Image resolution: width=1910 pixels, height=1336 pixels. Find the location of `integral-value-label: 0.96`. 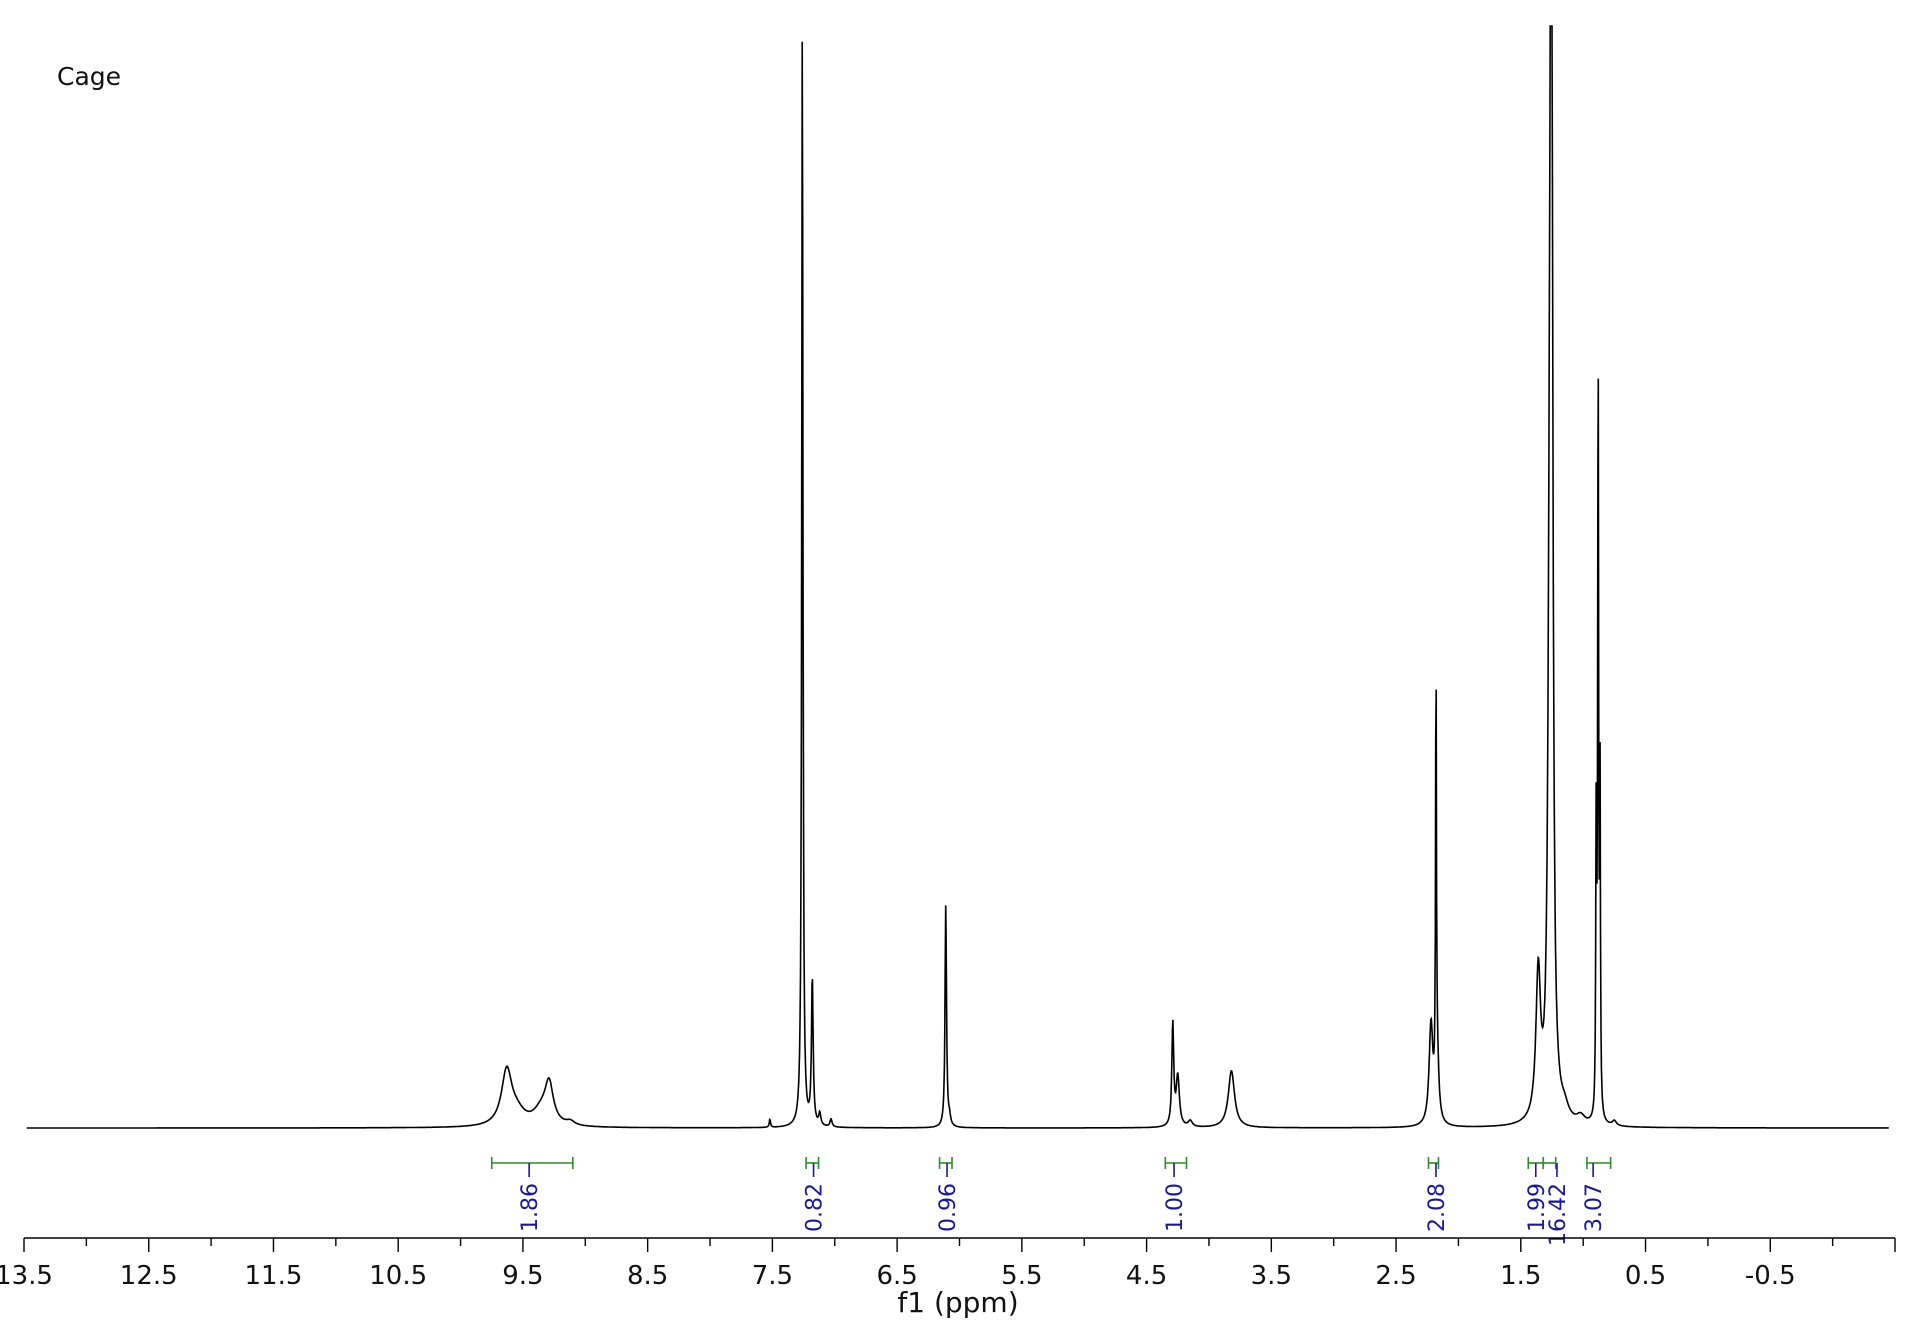

integral-value-label: 0.96 is located at coordinates (948, 1207).